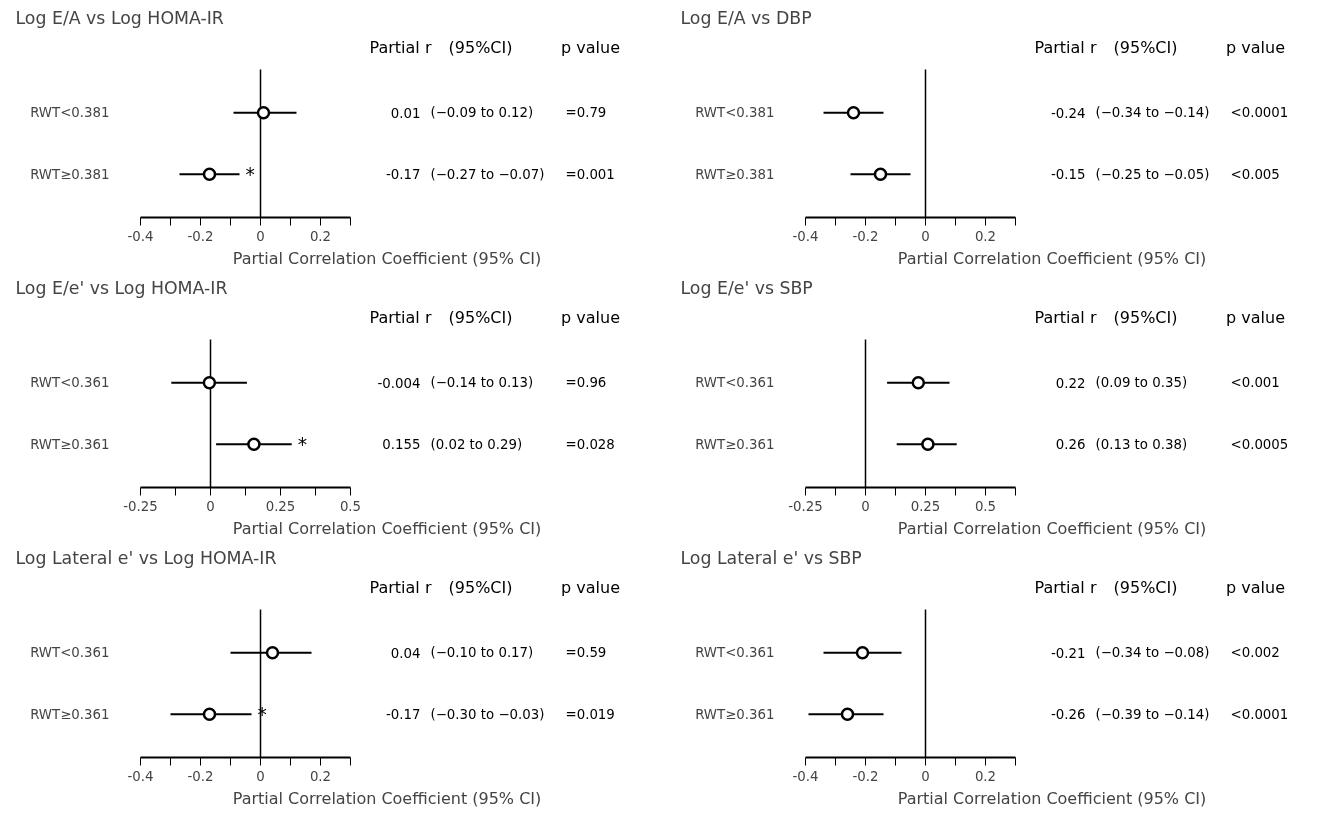 Image resolution: width=1335 pixels, height=832 pixels. I want to click on text: (−0.34 to −0.08), so click(1152, 653).